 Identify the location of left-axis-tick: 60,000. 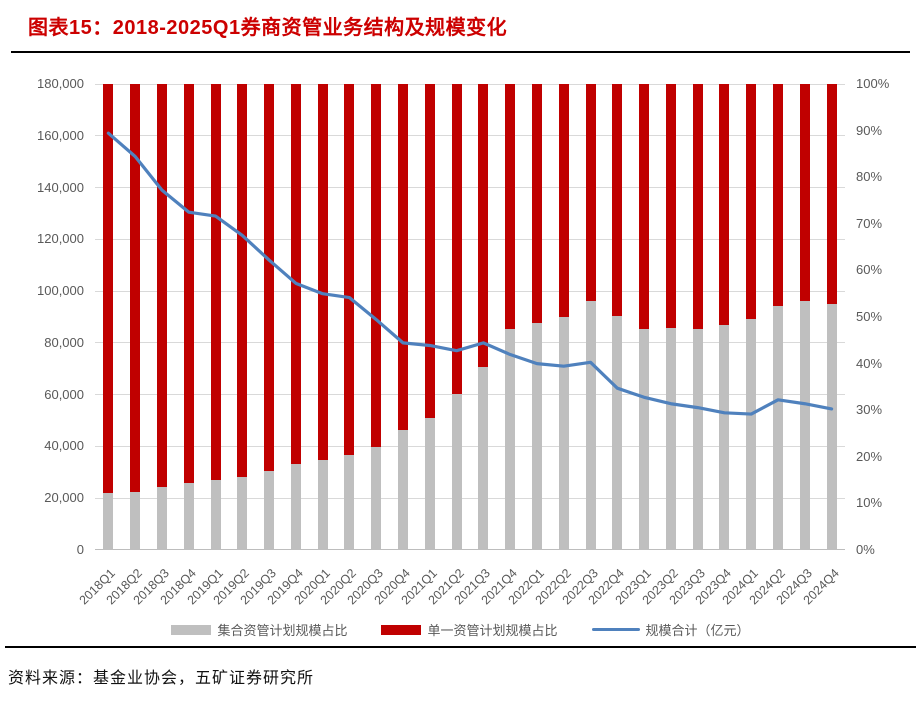
(64, 394).